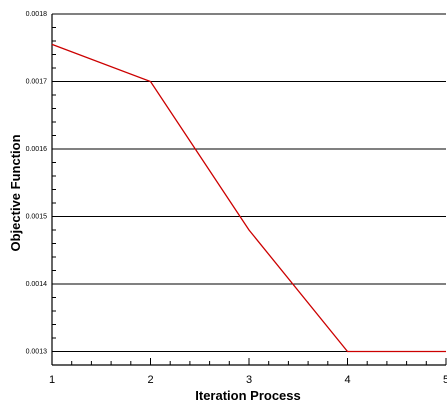 This screenshot has width=447, height=403. I want to click on y-tick-label: 0.0014, so click(37, 284).